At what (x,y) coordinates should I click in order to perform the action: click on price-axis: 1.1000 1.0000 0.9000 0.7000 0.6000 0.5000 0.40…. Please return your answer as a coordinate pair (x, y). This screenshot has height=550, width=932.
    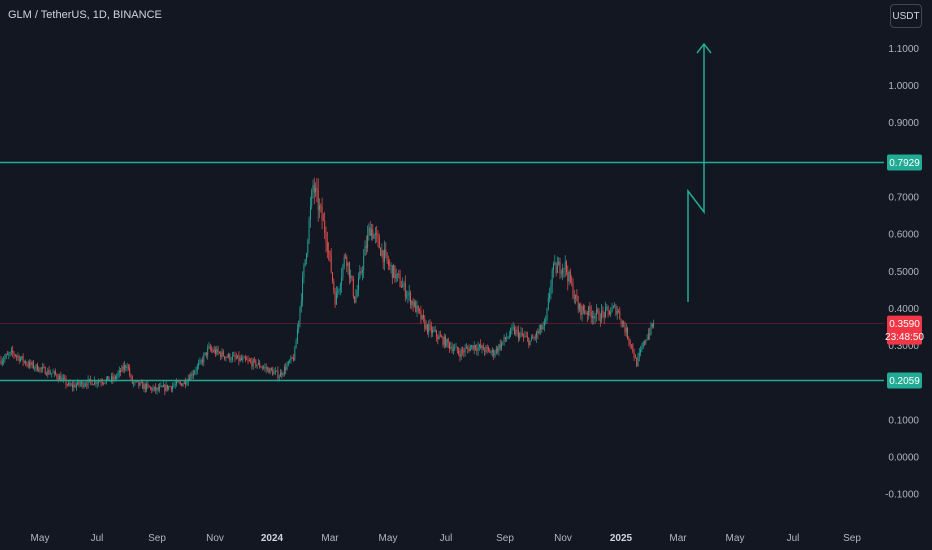
    Looking at the image, I should click on (902, 272).